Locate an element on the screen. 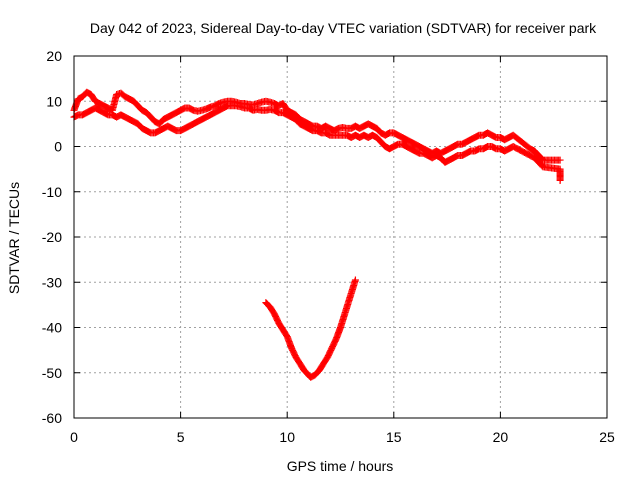 The image size is (640, 480). x-tick-label: 0 is located at coordinates (74, 437).